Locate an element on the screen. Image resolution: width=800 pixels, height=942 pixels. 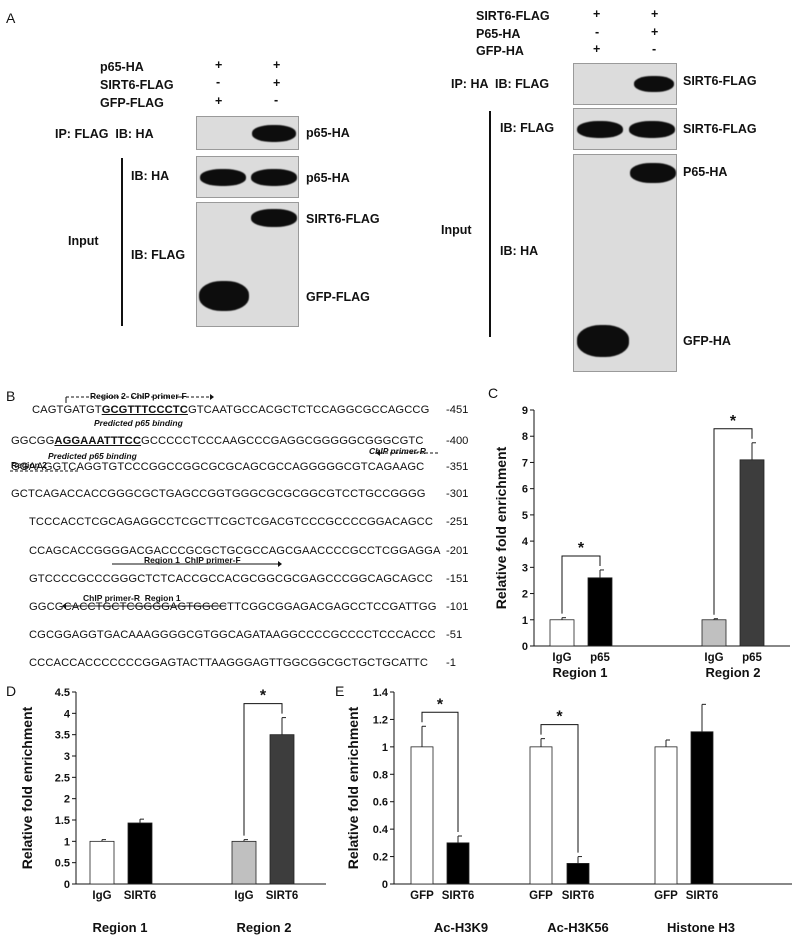
sequence-position: -201 is located at coordinates (457, 551).